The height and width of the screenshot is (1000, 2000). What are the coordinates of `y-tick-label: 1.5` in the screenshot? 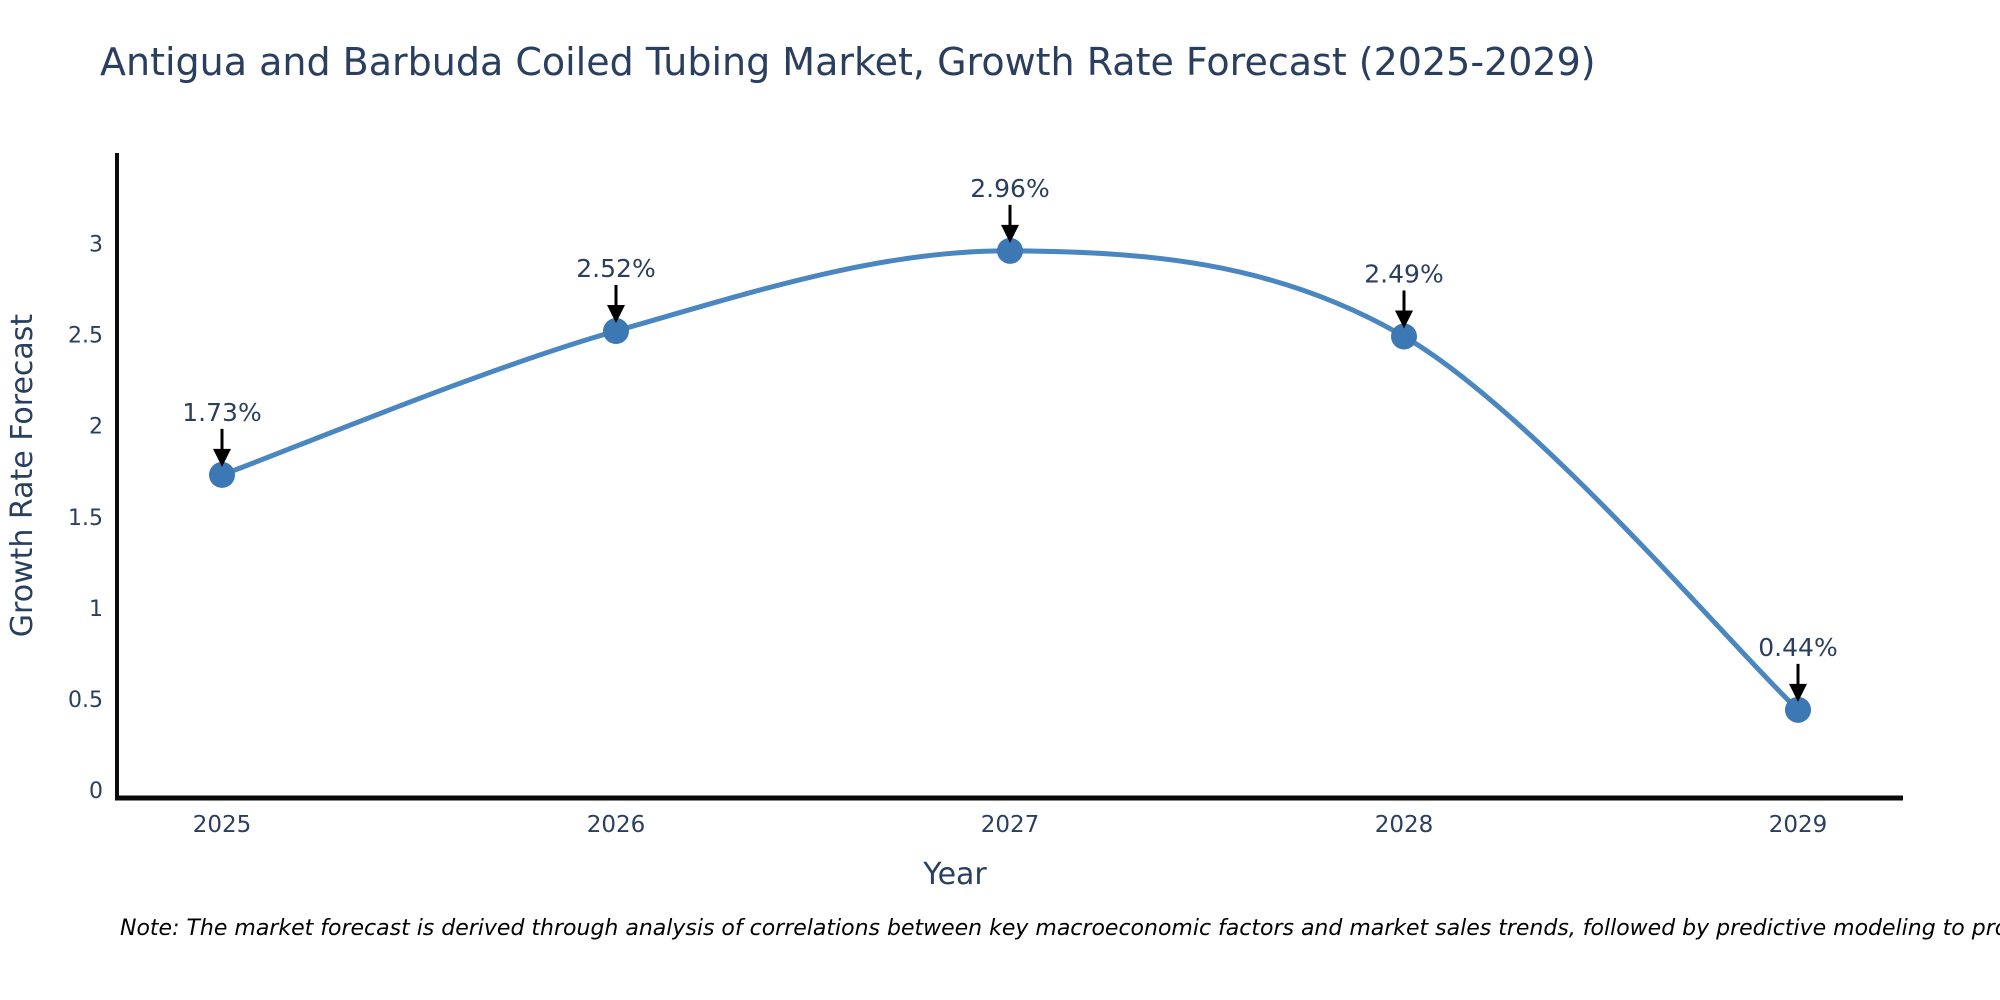 It's located at (85, 518).